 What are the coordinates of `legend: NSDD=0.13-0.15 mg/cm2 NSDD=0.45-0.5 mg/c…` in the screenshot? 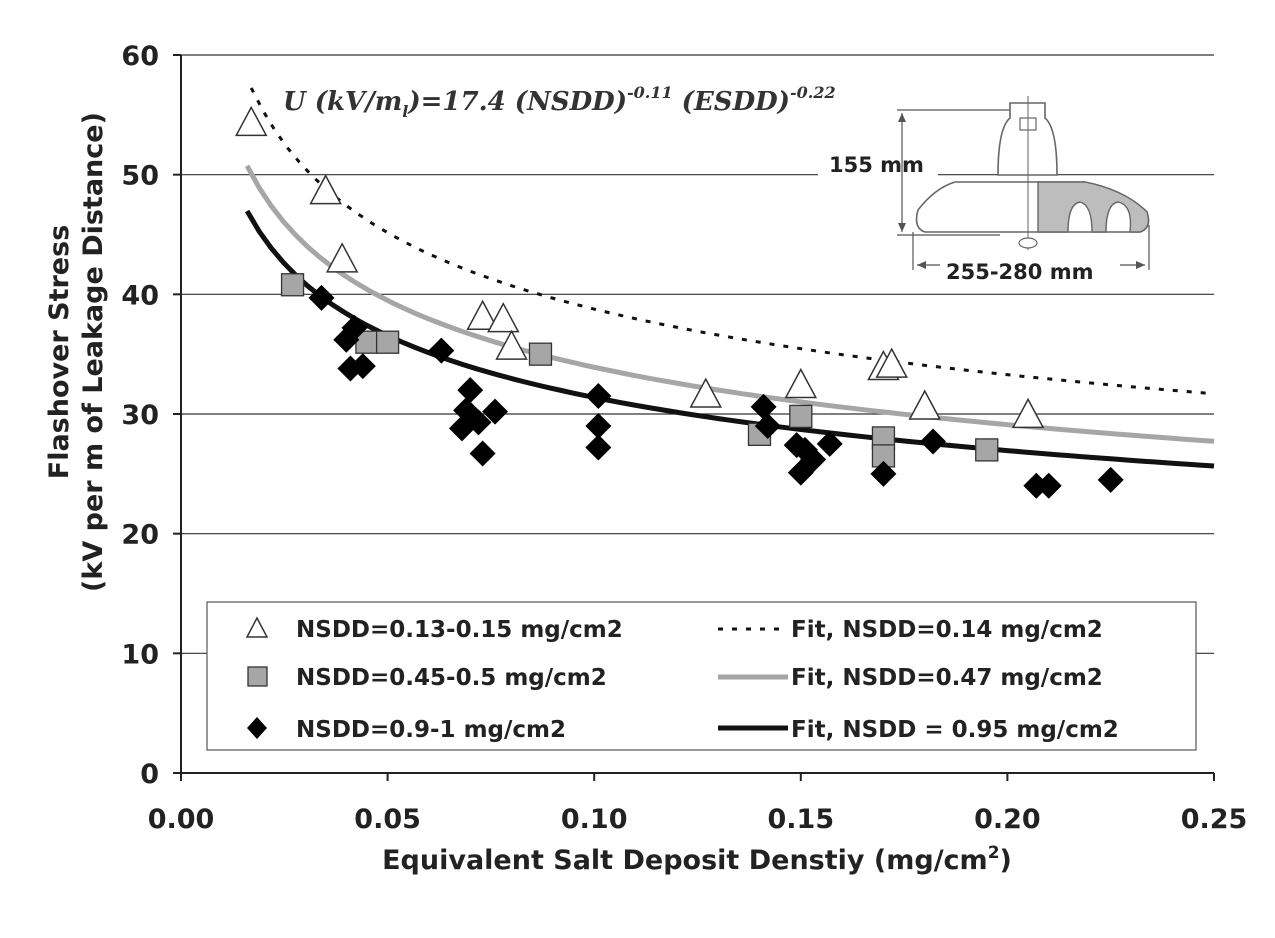 It's located at (701, 676).